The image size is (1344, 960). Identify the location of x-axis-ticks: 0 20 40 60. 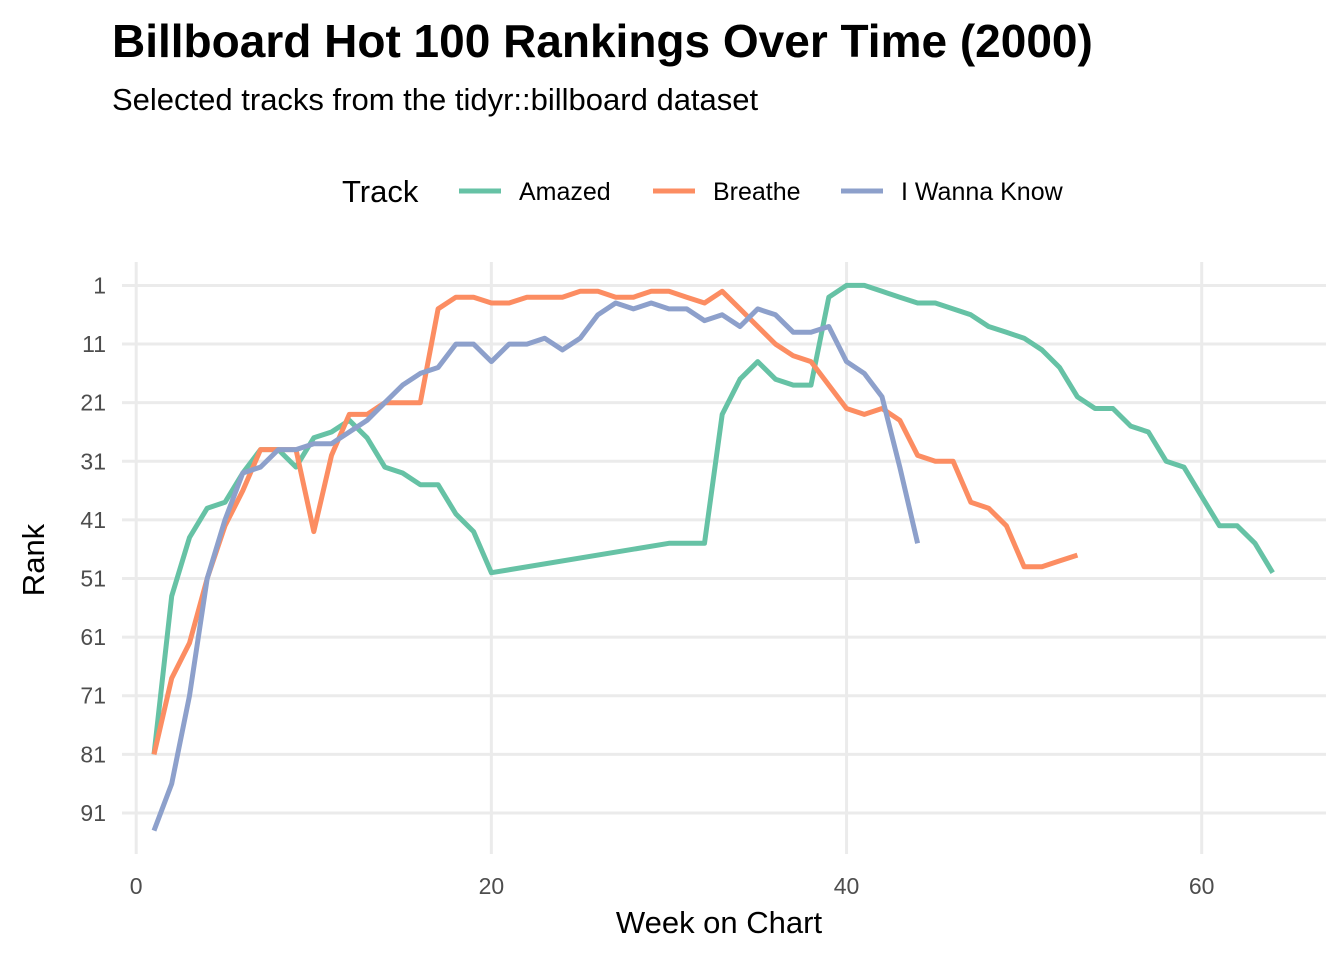
(672, 886).